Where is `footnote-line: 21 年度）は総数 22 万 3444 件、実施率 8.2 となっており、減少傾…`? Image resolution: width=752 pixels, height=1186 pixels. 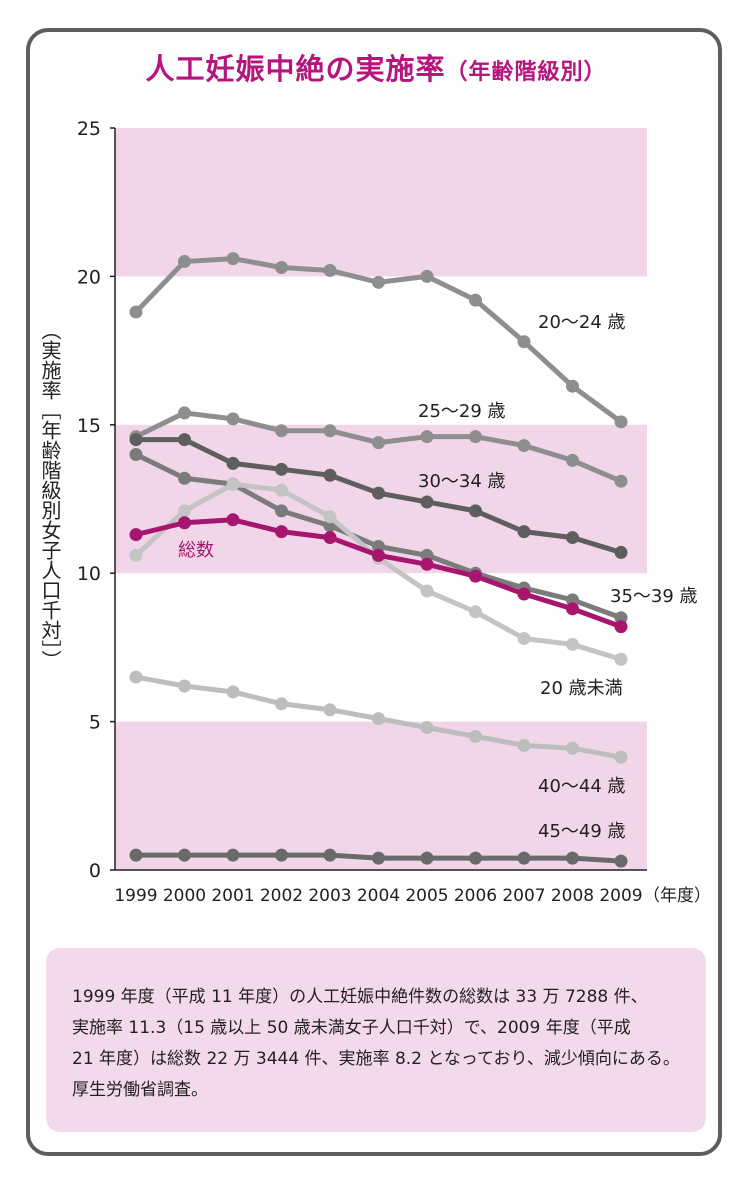
footnote-line: 21 年度）は総数 22 万 3444 件、実施率 8.2 となっており、減少傾… is located at coordinates (376, 1059).